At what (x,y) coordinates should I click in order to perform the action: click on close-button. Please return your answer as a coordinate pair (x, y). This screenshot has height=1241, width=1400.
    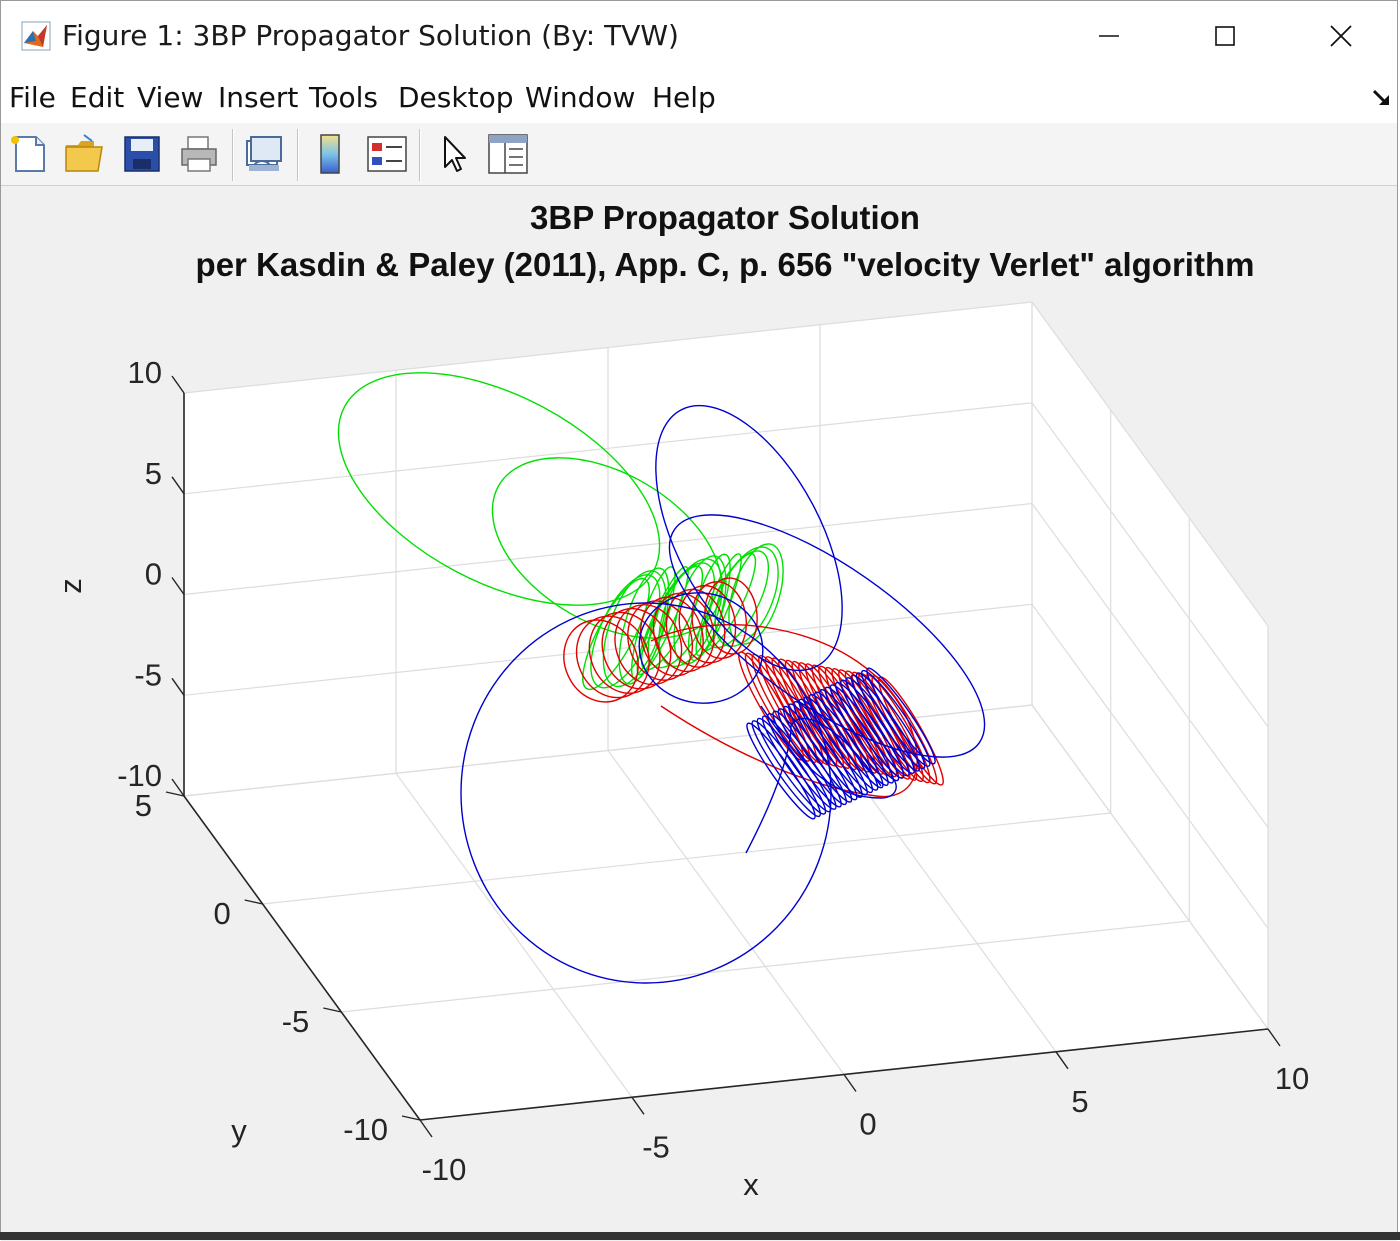
    Looking at the image, I should click on (1341, 36).